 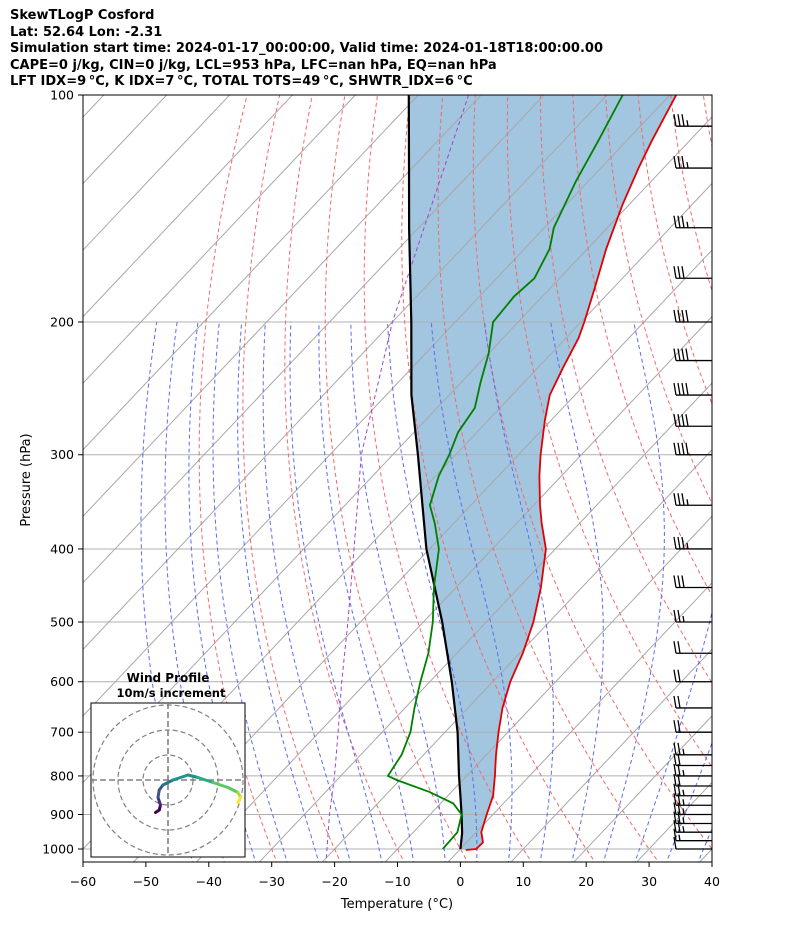 I want to click on y-tick-label: 100, so click(x=62, y=95).